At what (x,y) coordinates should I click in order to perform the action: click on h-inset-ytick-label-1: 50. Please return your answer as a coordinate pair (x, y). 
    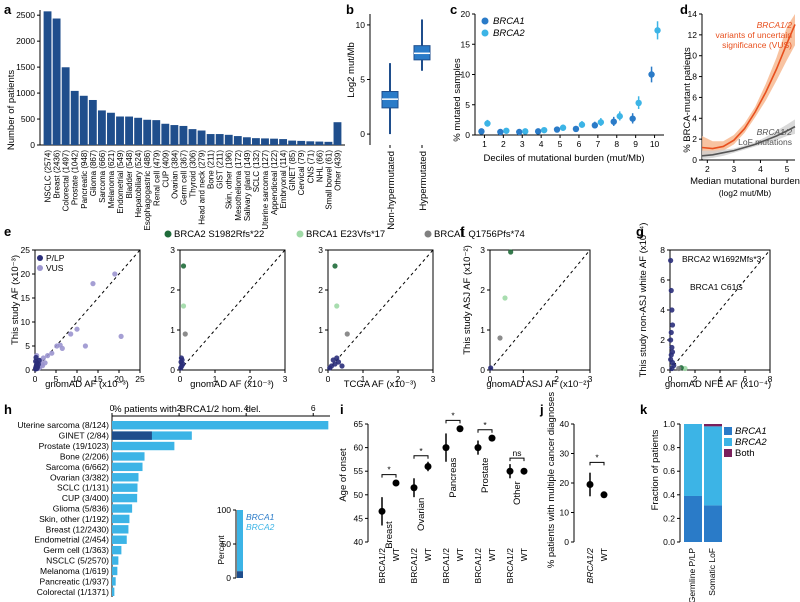
    Looking at the image, I should click on (227, 544).